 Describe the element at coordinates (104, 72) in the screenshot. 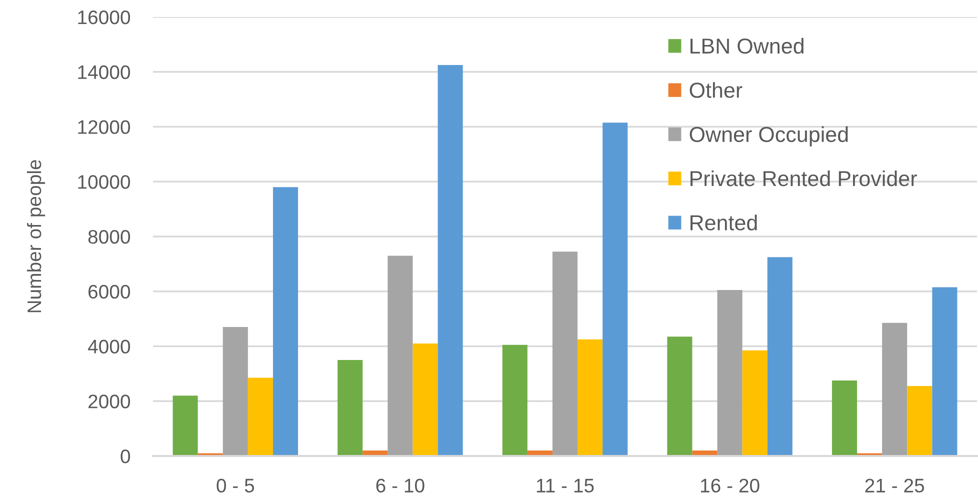

I see `y-tick-label: 14000` at that location.